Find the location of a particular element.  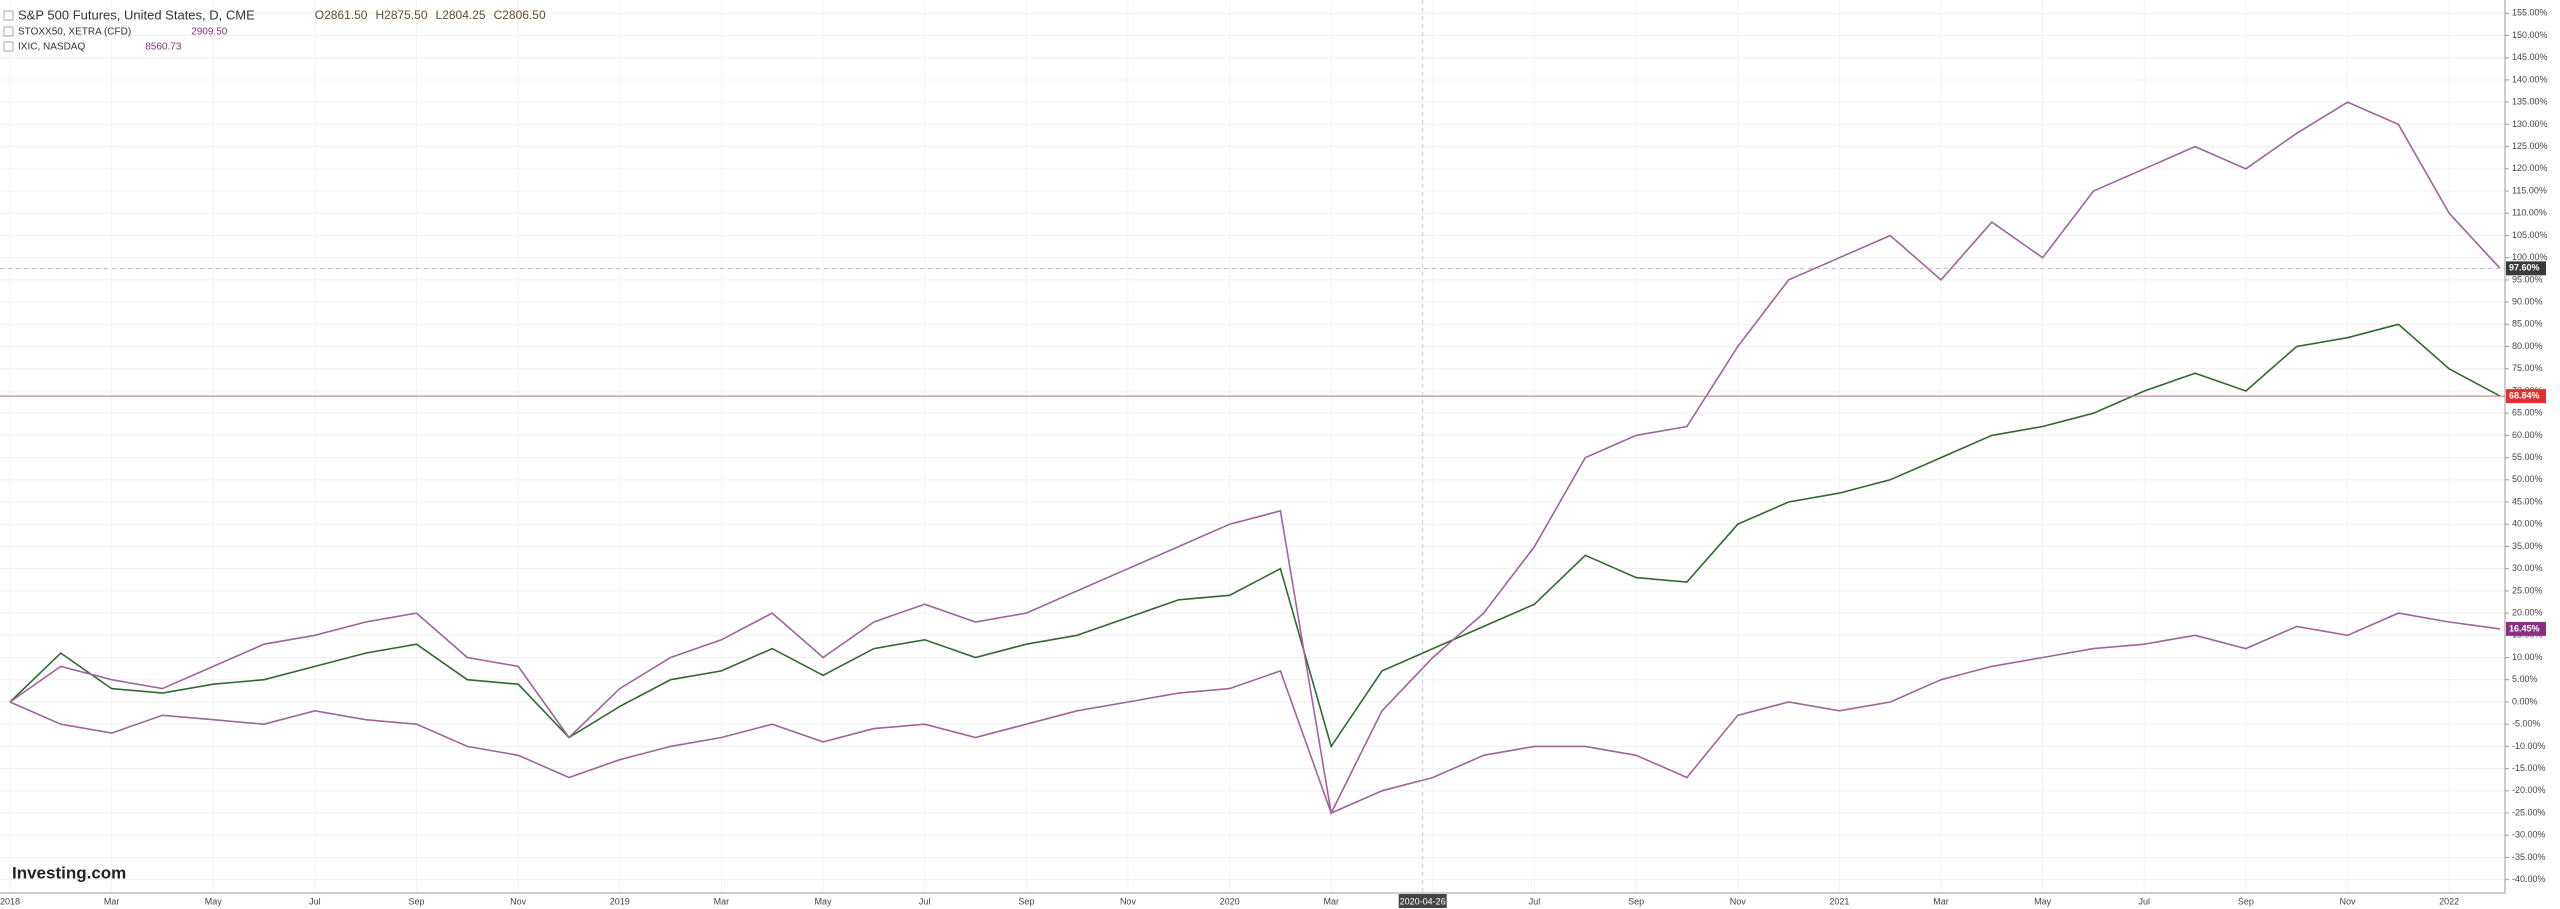

crosshair-date-box is located at coordinates (1422, 901).